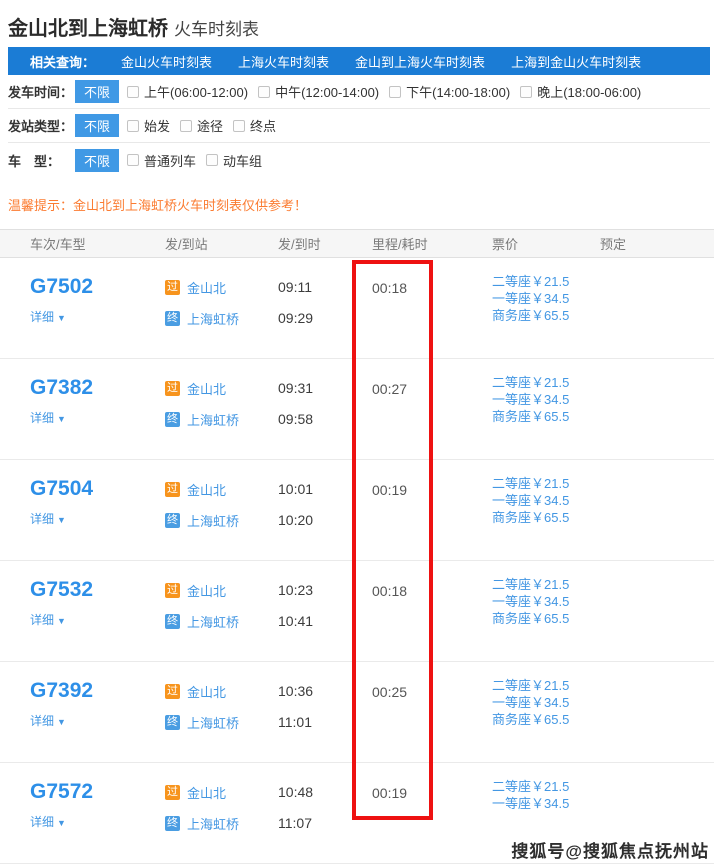  I want to click on page-title: 金山北到上海虹桥 火车时刻表, so click(357, 23).